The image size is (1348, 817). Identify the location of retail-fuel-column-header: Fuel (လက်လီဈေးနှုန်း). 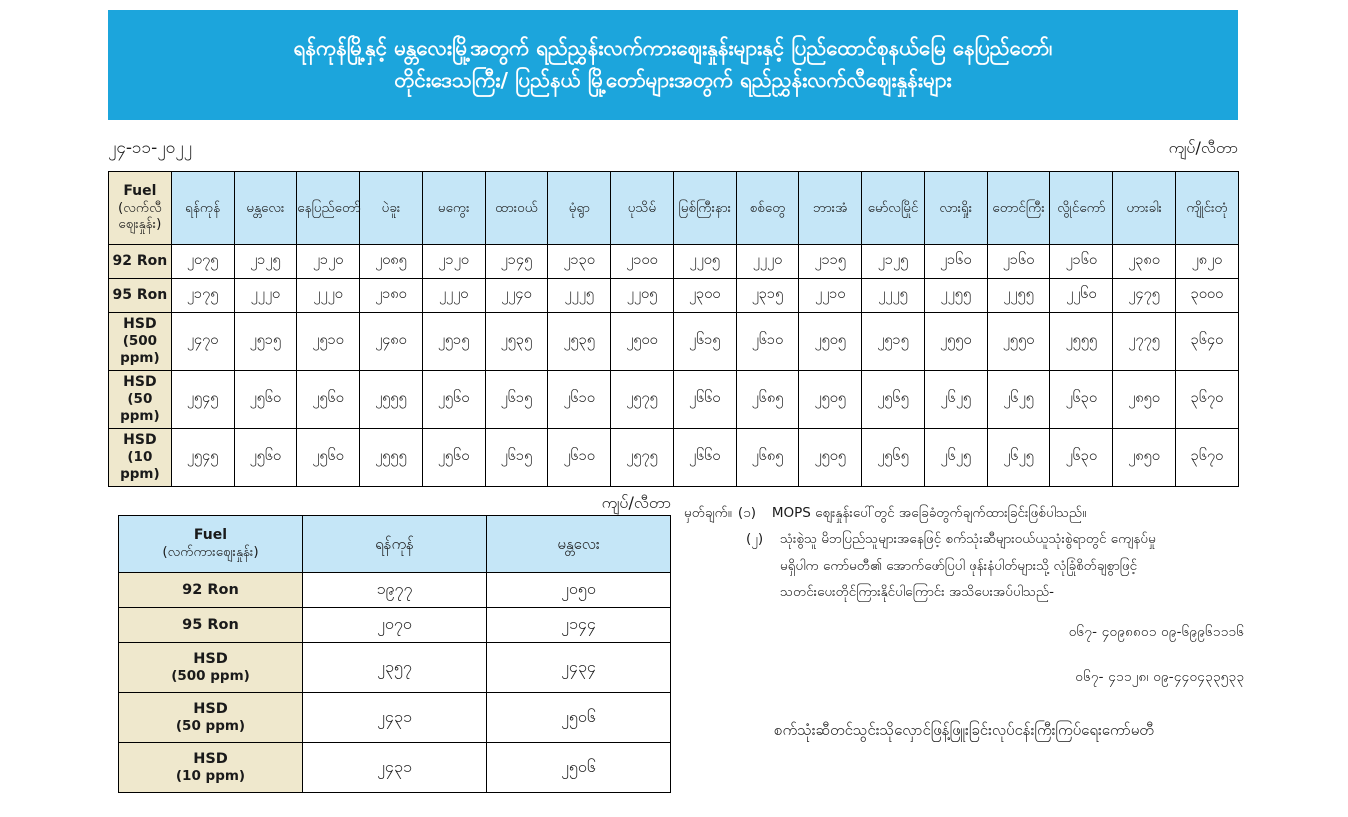
(140, 208).